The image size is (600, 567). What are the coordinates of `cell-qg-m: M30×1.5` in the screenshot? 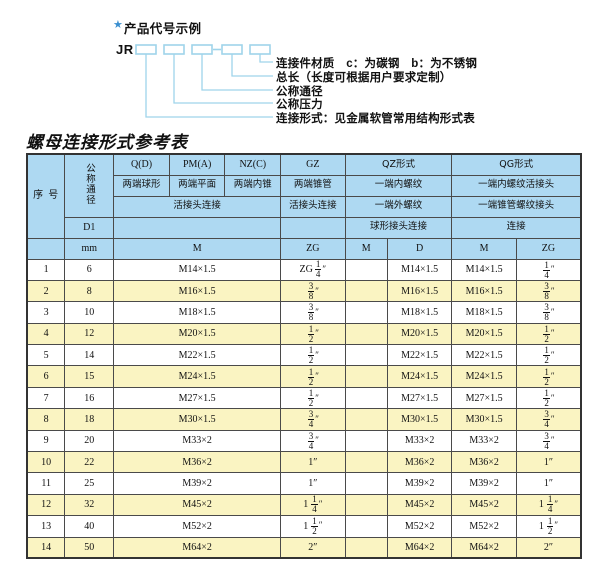 It's located at (484, 419).